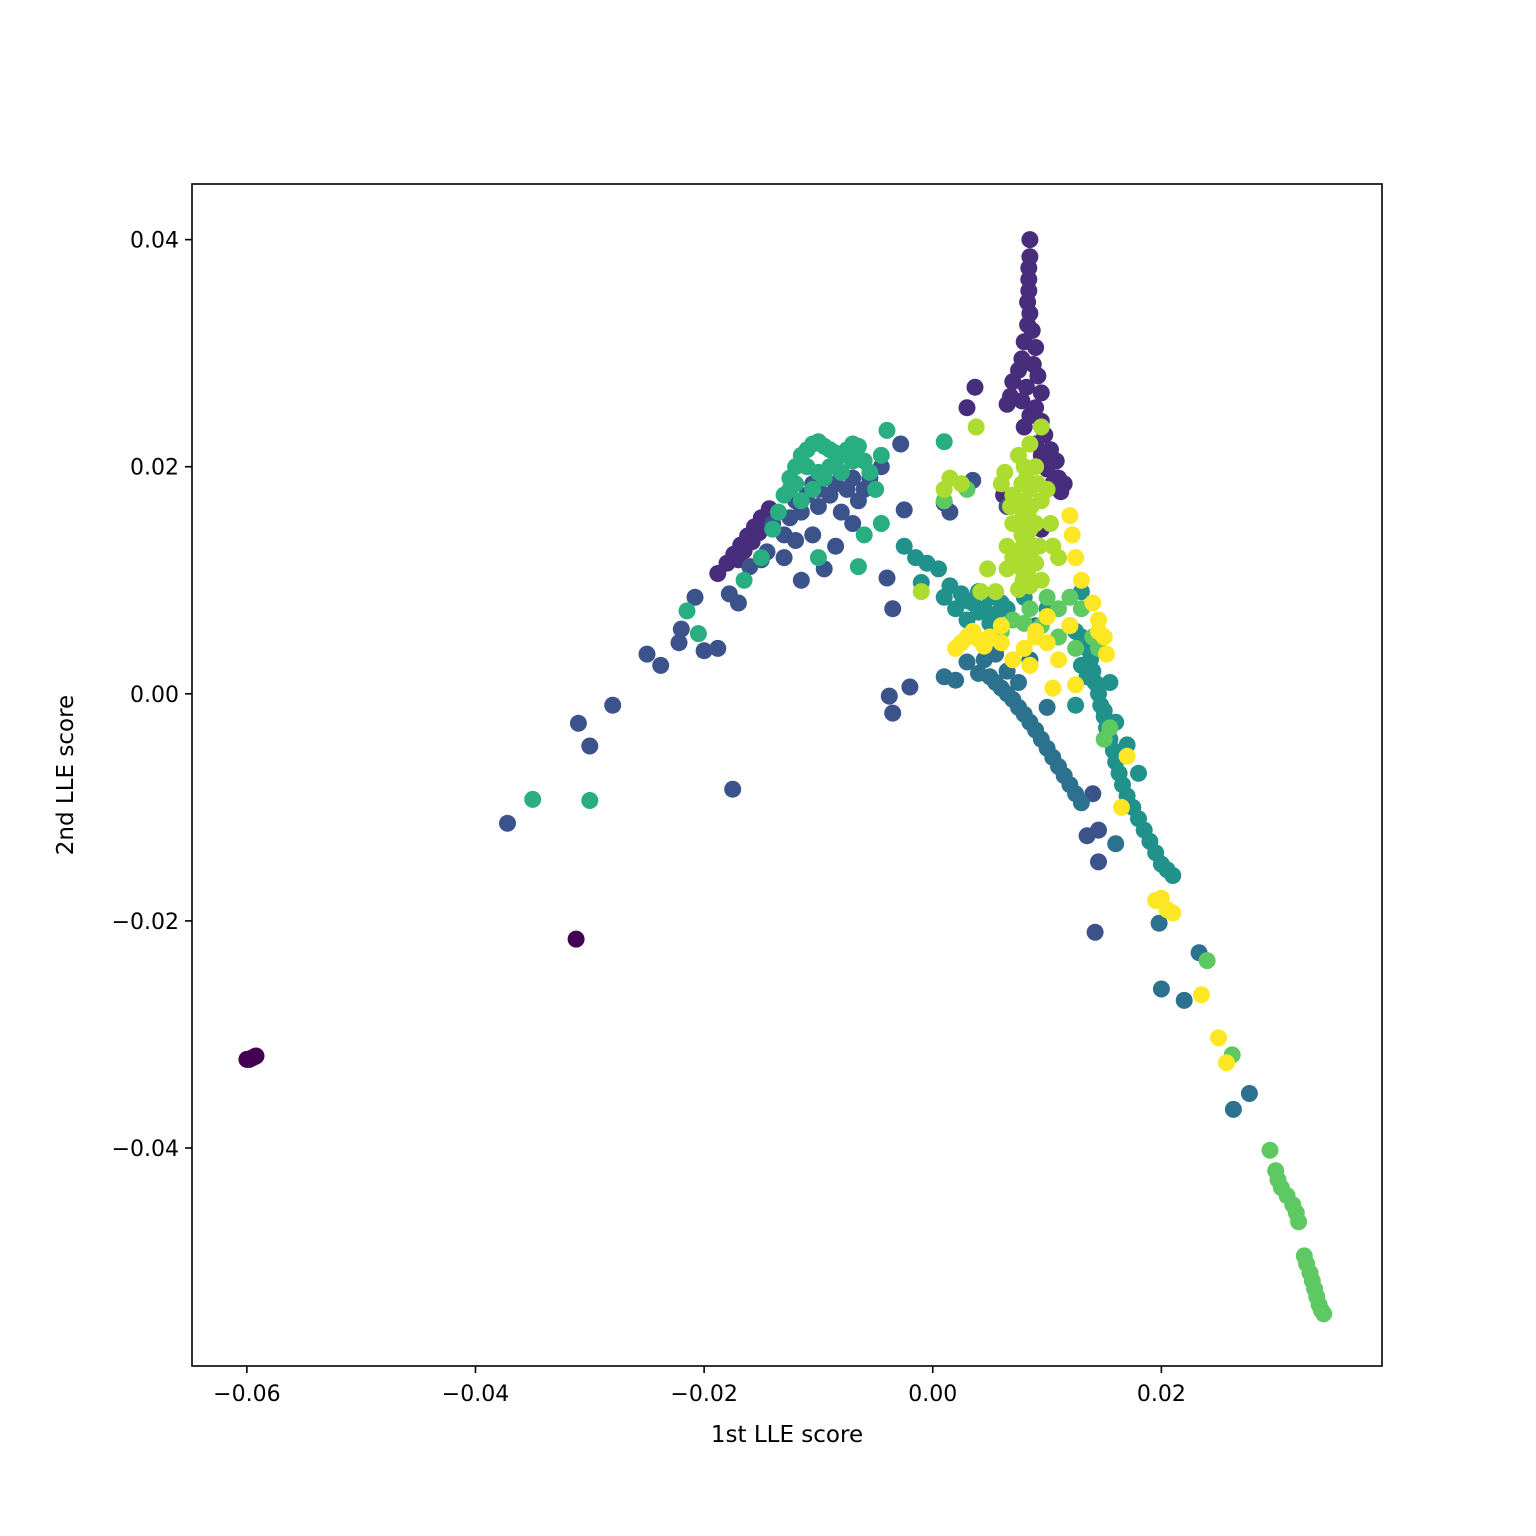  What do you see at coordinates (246, 1394) in the screenshot?
I see `x-tick-label: −0.06` at bounding box center [246, 1394].